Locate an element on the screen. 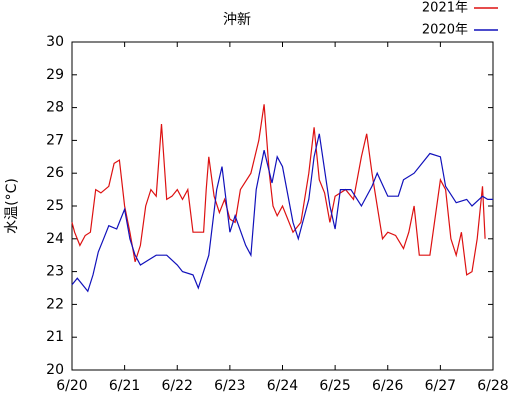  chart-title: 沖新 is located at coordinates (237, 20).